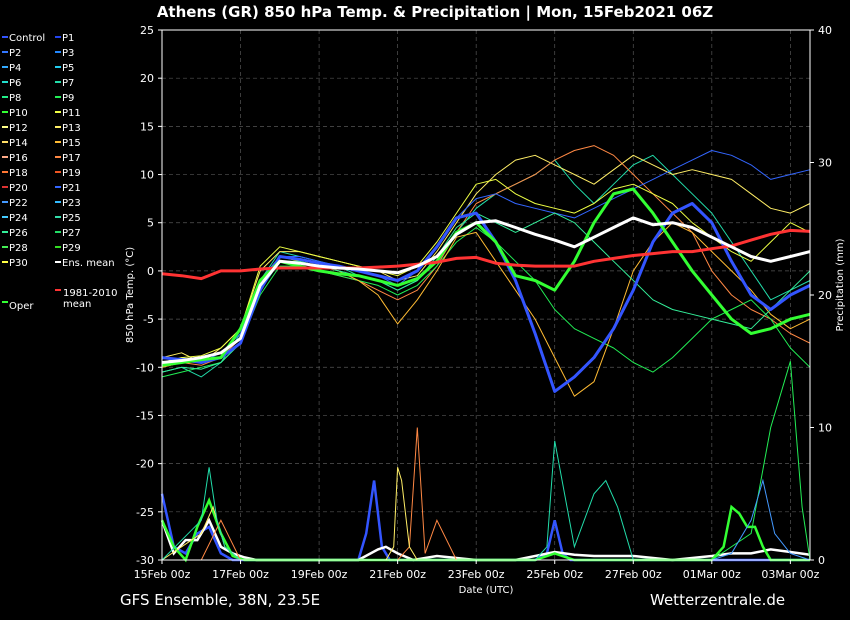  I want to click on legend-label: P30, so click(18, 263).